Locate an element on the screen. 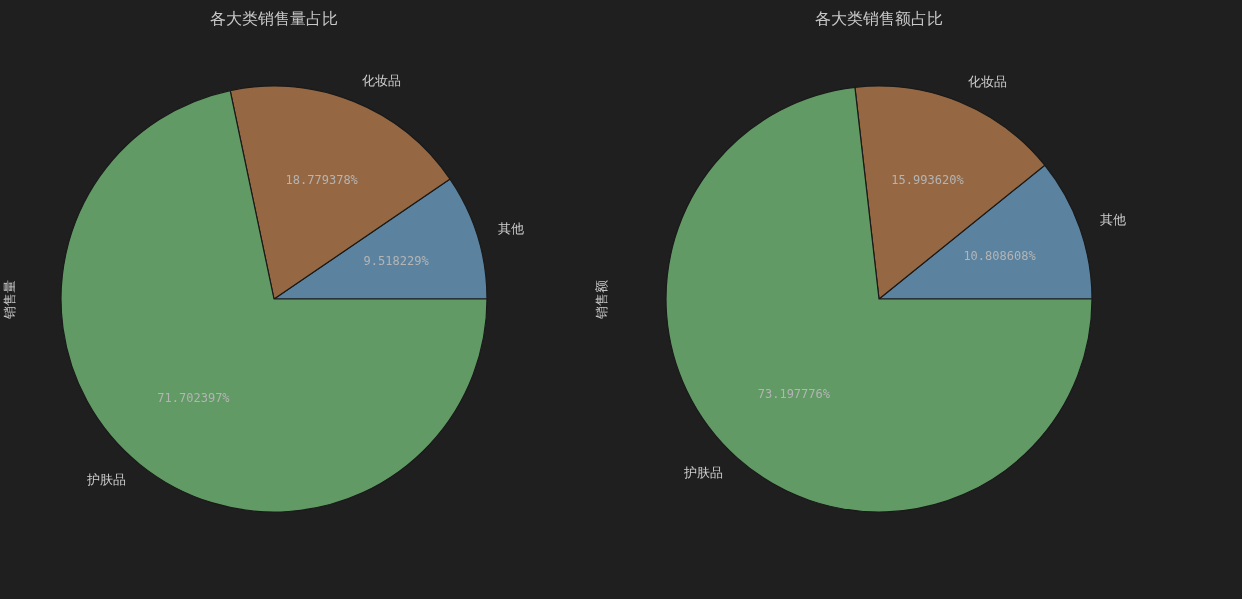  data-label: 10.808608% is located at coordinates (1000, 255).